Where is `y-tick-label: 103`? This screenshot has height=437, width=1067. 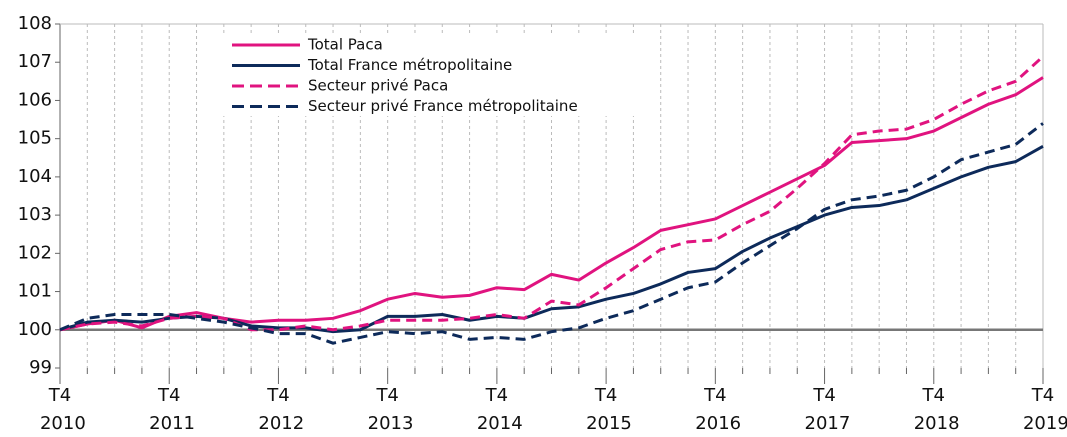 y-tick-label: 103 is located at coordinates (35, 214).